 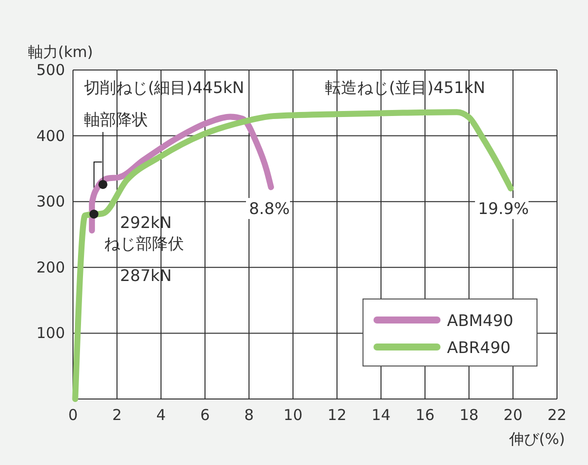 I want to click on x-tick-label: 18, so click(x=469, y=415).